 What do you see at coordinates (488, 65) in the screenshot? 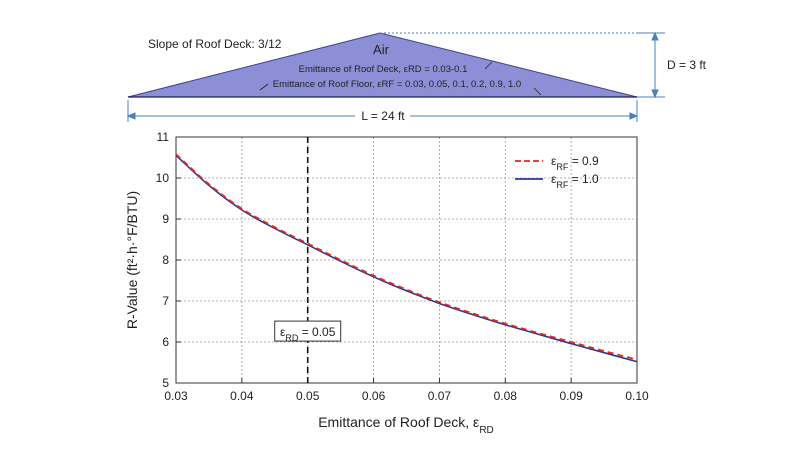
I see `deck-pointer-arrow` at bounding box center [488, 65].